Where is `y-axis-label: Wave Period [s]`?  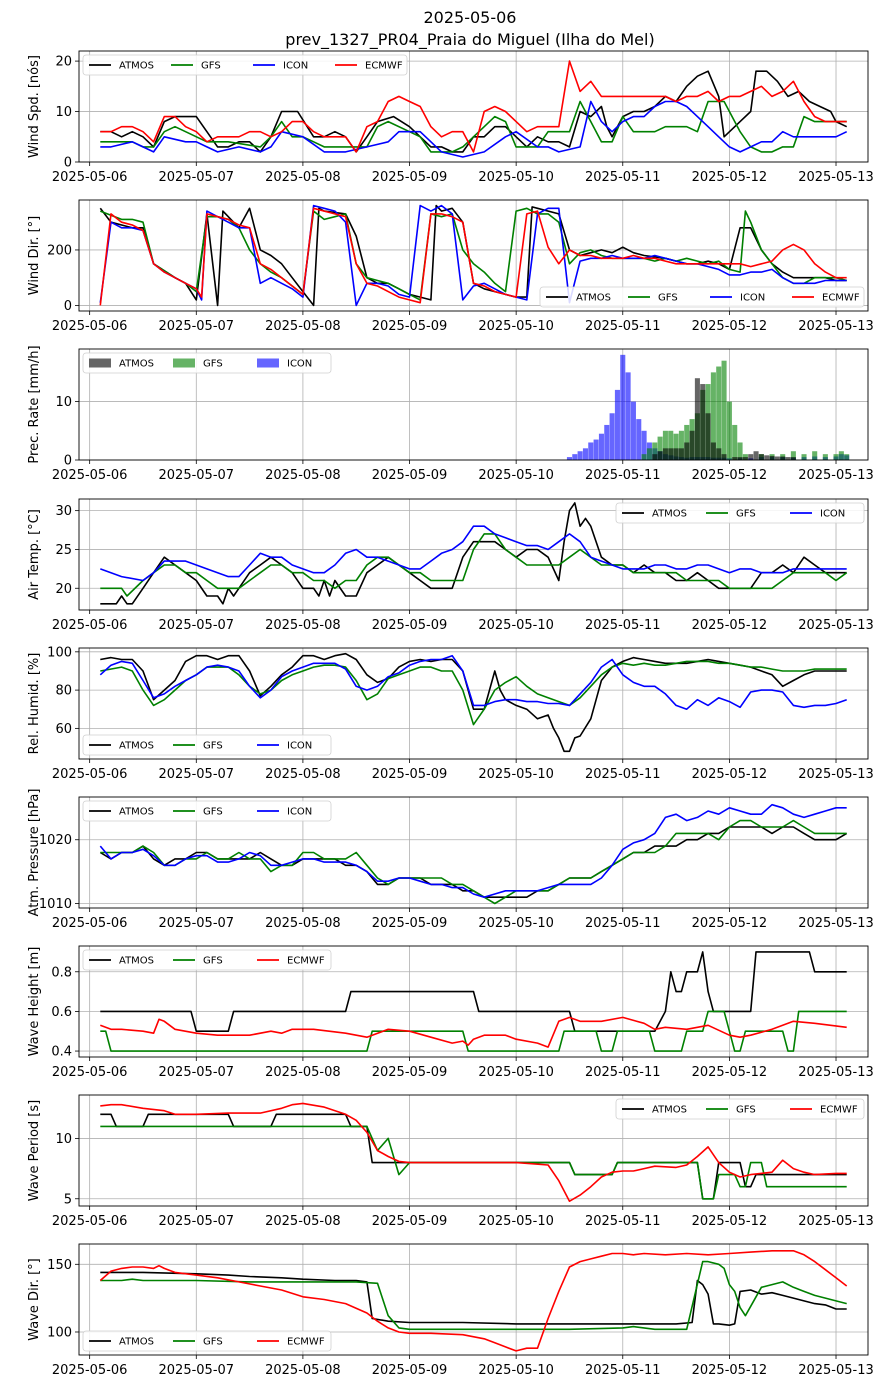
y-axis-label: Wave Period [s] is located at coordinates (34, 1150).